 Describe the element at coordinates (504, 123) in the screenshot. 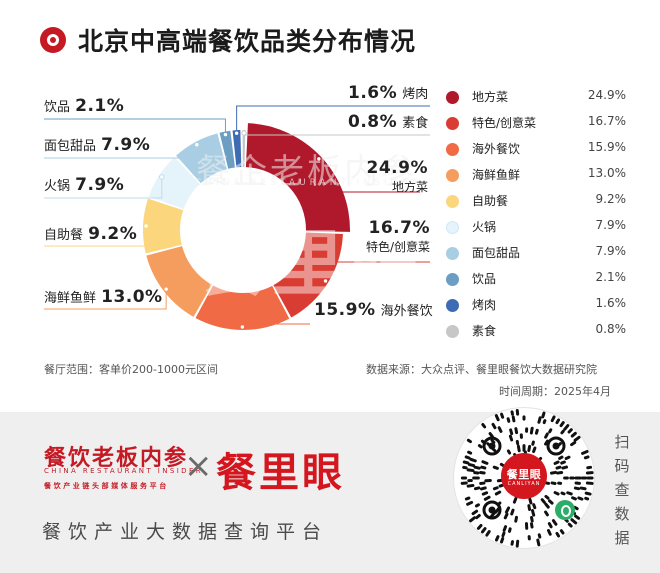

I see `legend-label: 特色/创意菜` at that location.